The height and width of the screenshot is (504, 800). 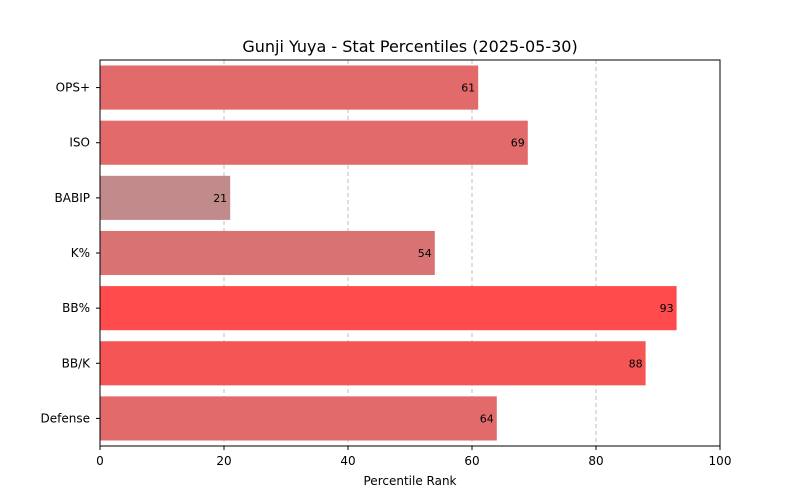 What do you see at coordinates (76, 308) in the screenshot?
I see `y-tick-label-bb: BB%` at bounding box center [76, 308].